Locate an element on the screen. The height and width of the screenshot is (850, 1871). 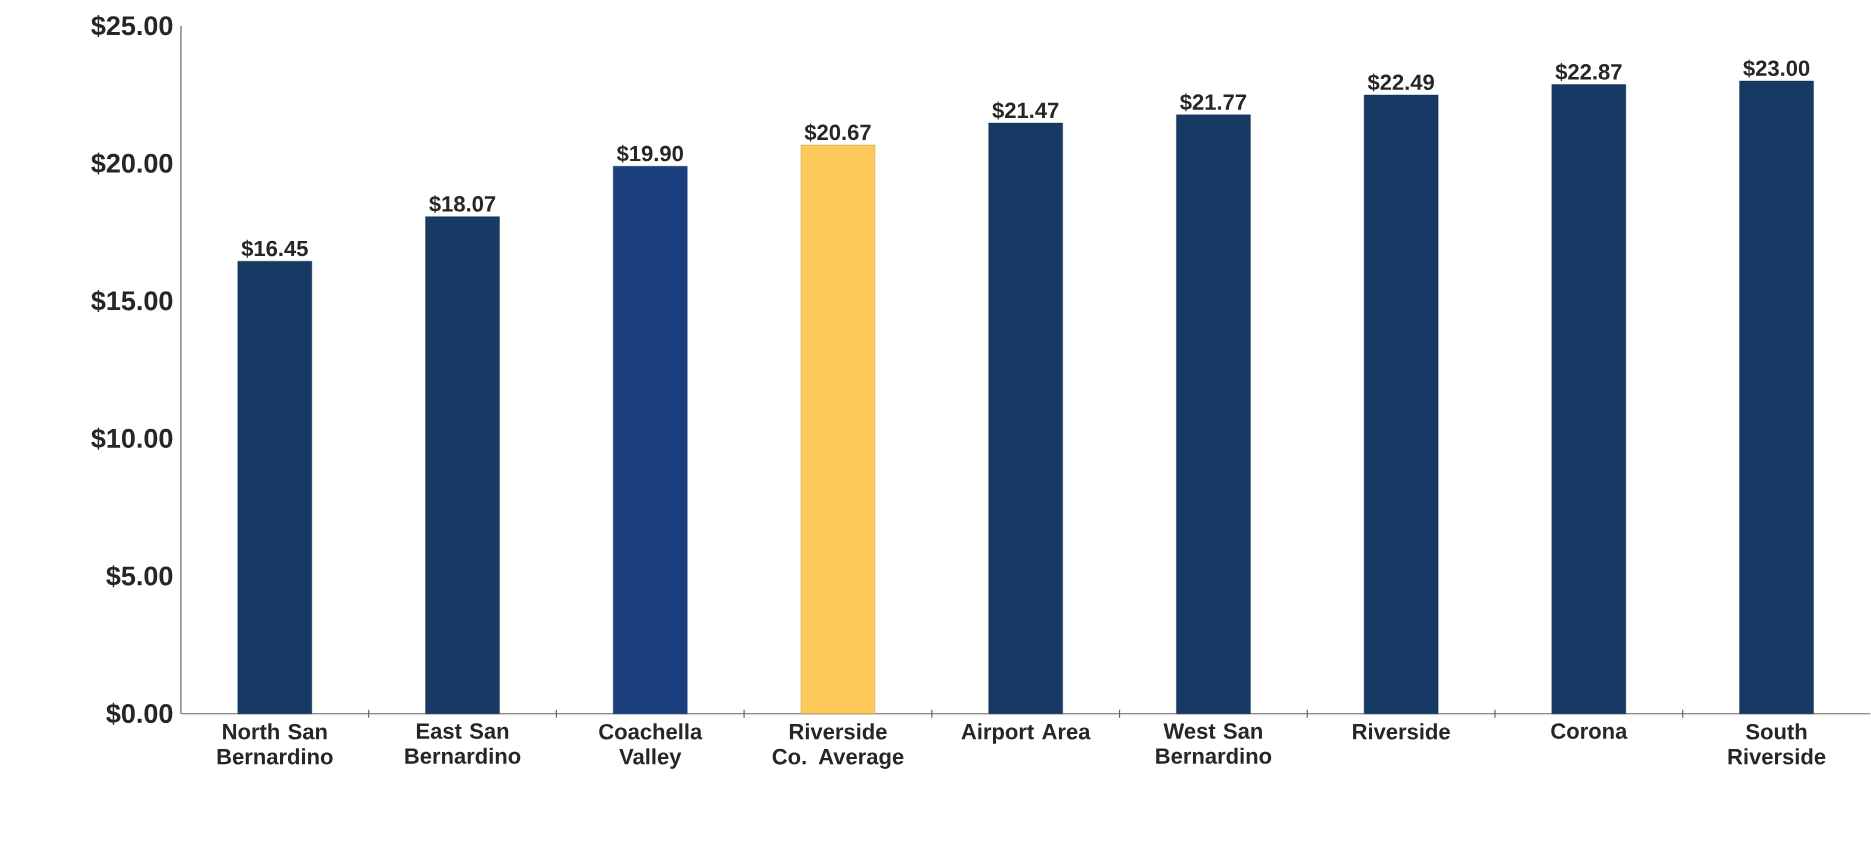
data-label: $19.90 is located at coordinates (649, 153).